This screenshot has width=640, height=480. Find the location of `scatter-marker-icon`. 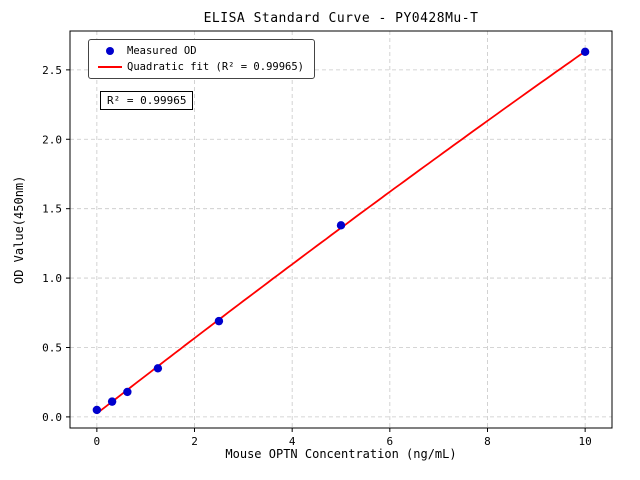

scatter-marker-icon is located at coordinates (110, 51).